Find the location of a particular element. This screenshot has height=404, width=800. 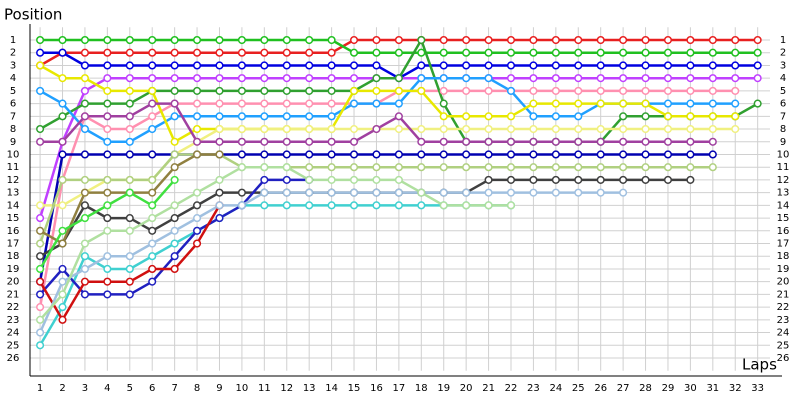

x-tick-label: 30 is located at coordinates (690, 388).